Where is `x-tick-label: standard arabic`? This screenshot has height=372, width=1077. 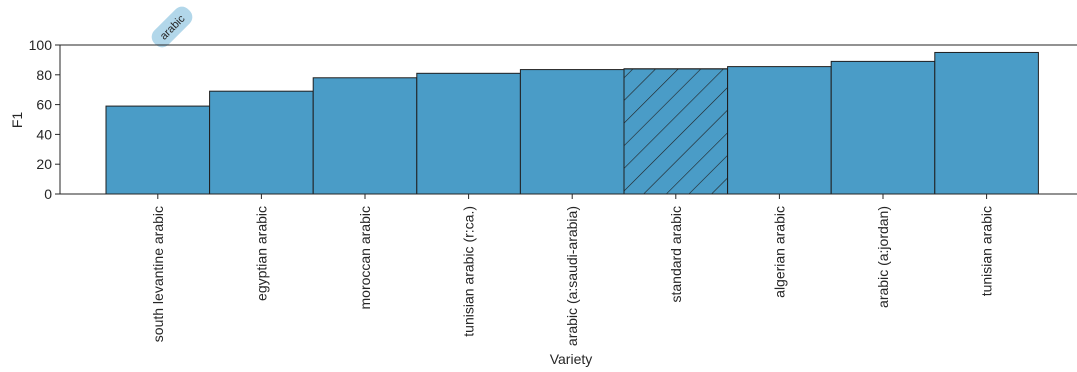
x-tick-label: standard arabic is located at coordinates (676, 254).